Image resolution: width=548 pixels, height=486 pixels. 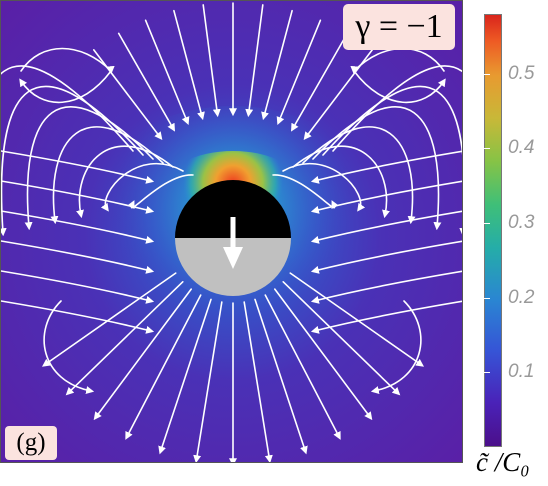 I want to click on gamma-label: γ = −1, so click(x=399, y=27).